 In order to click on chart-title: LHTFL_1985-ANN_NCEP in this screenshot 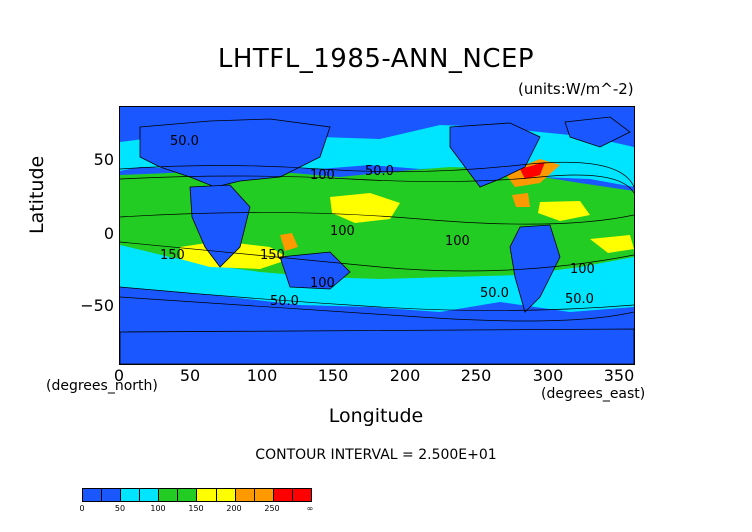, I will do `click(376, 59)`.